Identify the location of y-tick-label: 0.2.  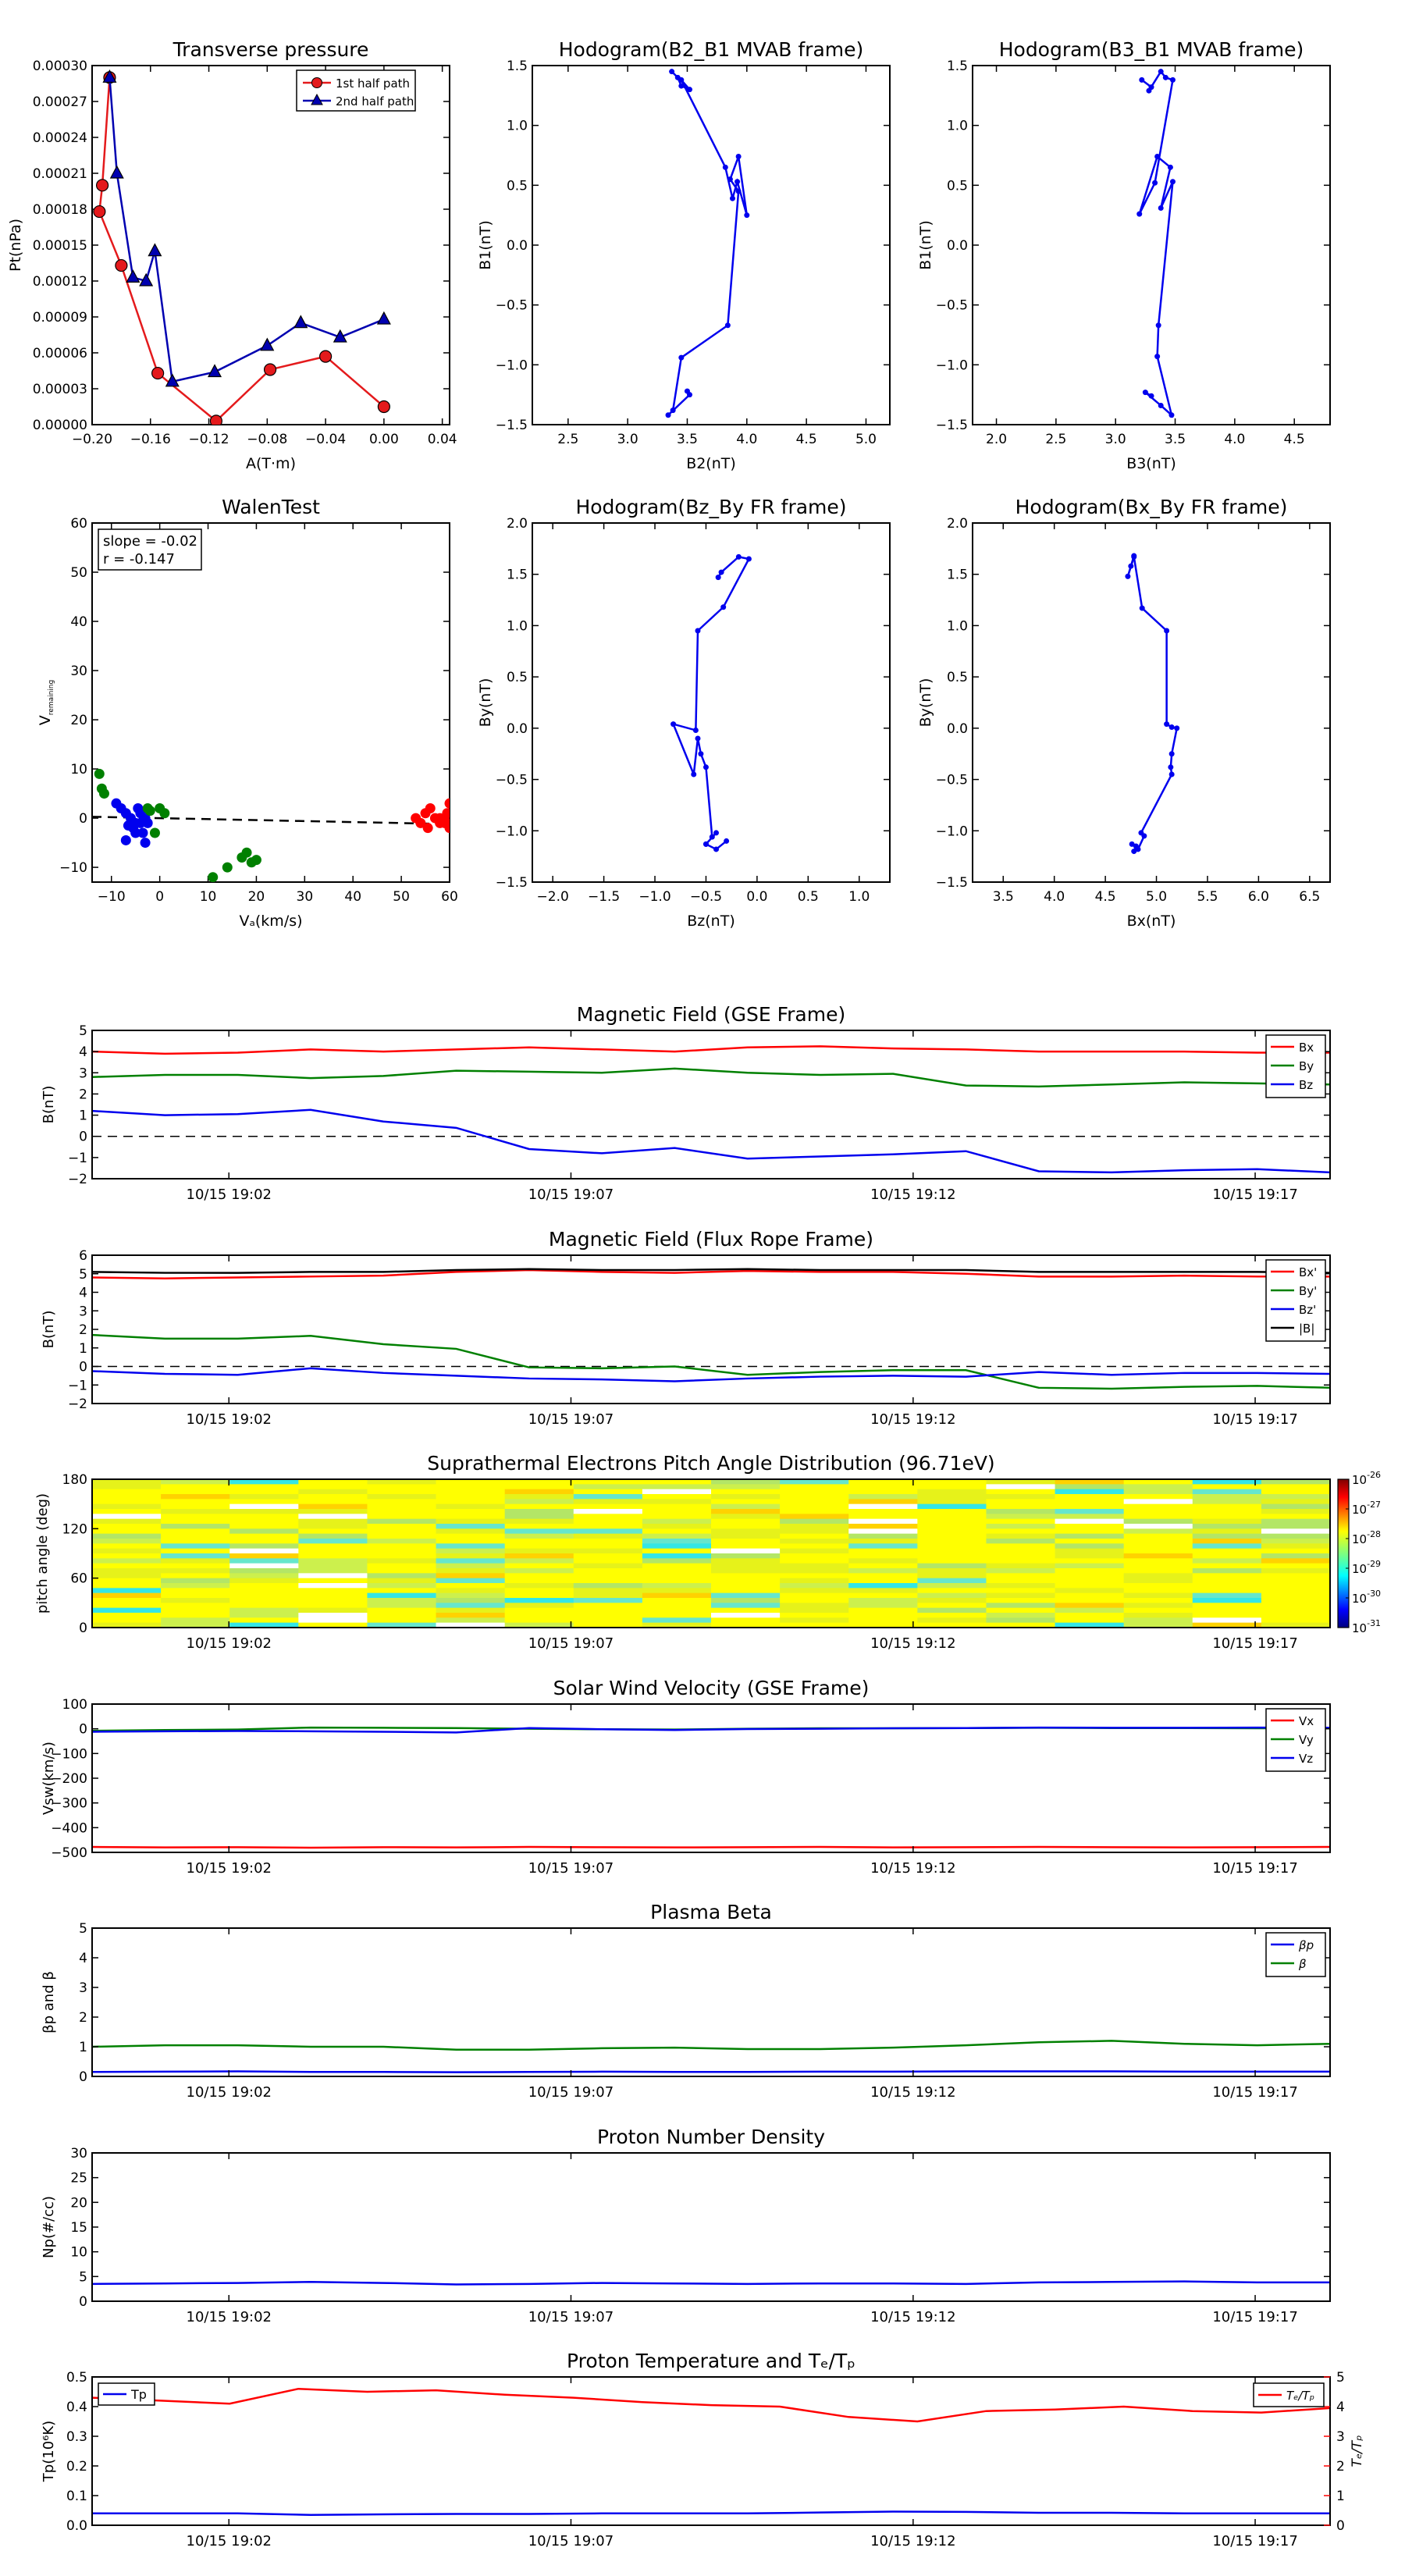
(76, 2467).